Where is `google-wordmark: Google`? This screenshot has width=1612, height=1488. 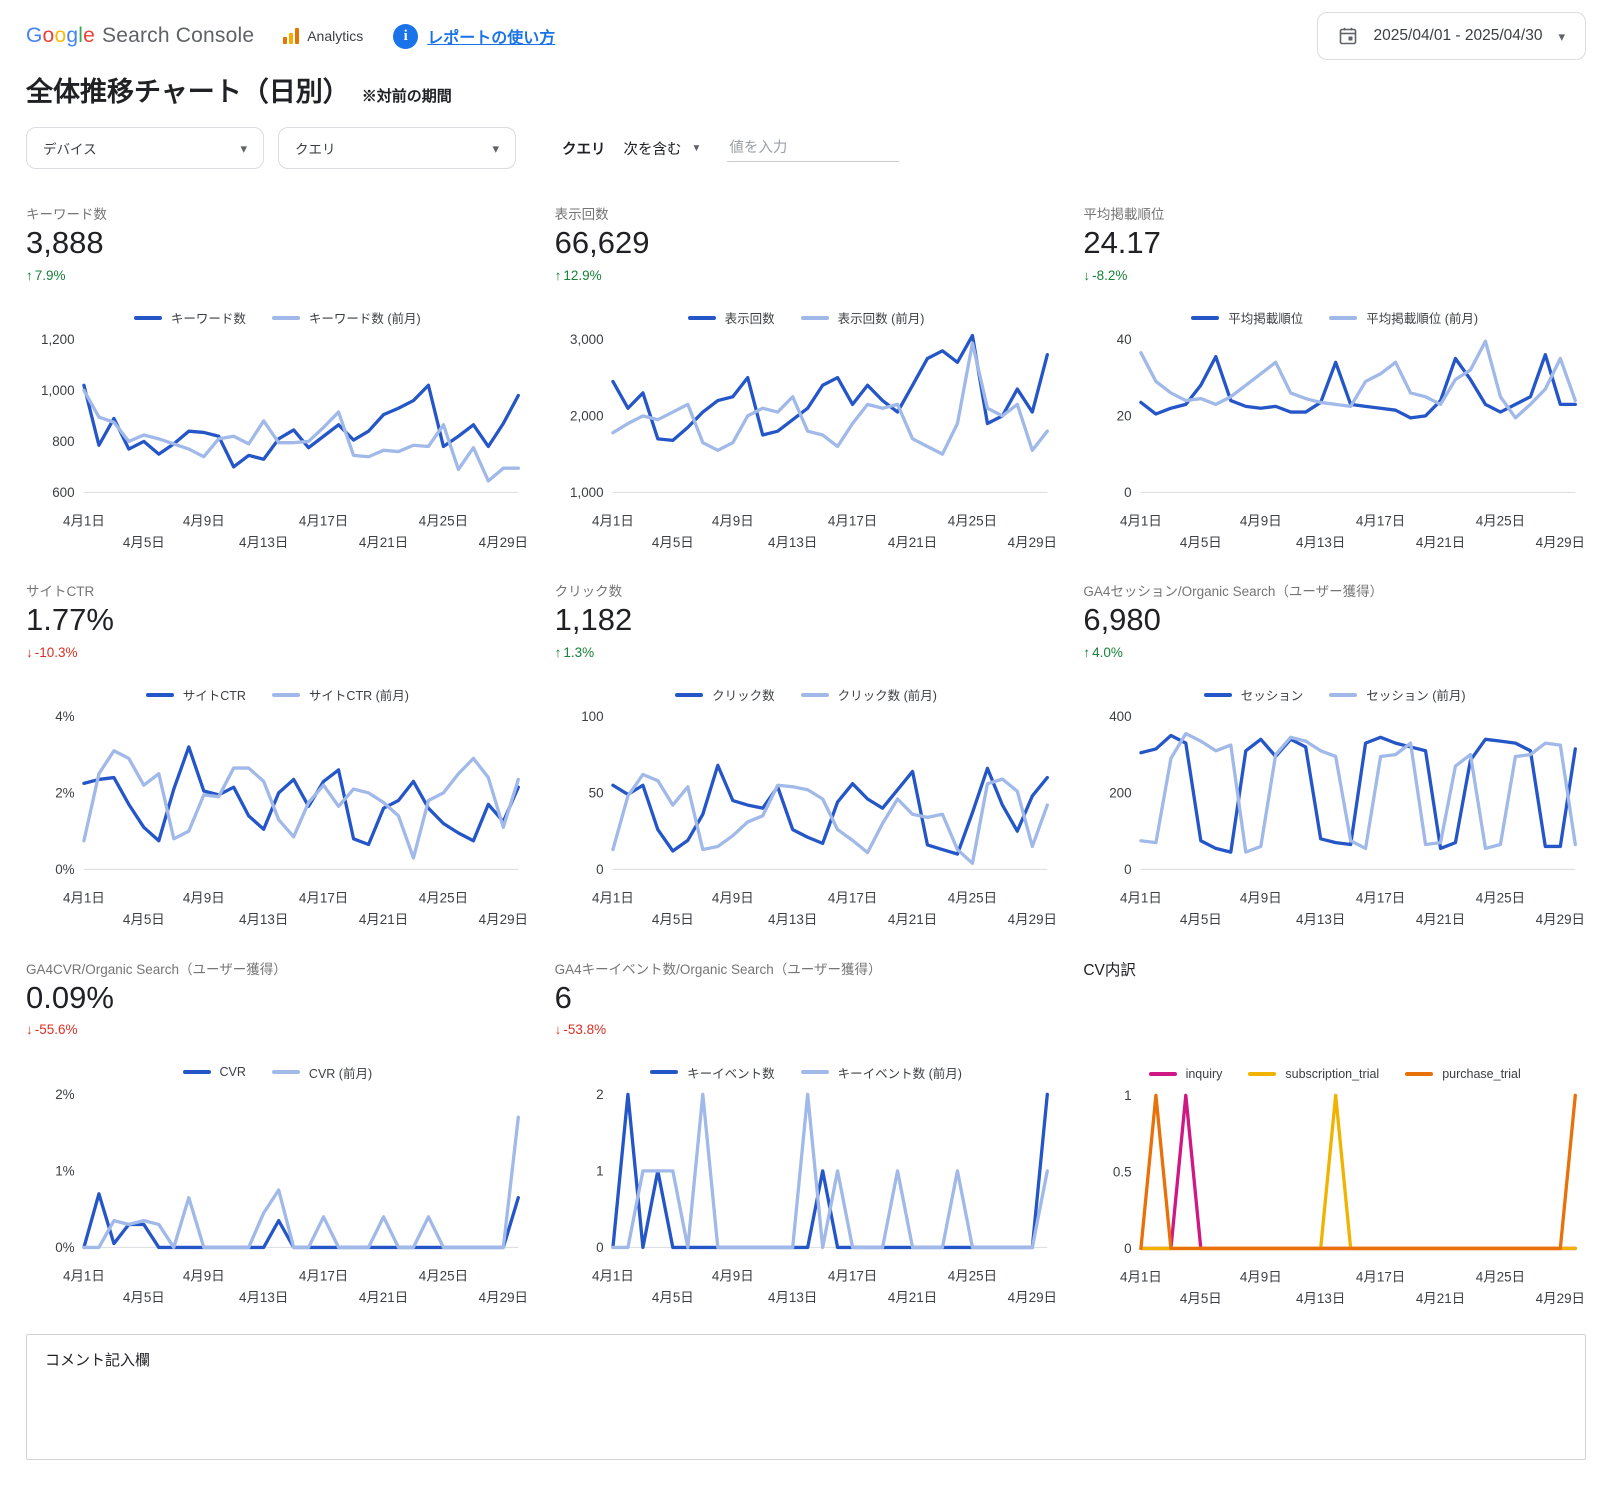
google-wordmark: Google is located at coordinates (60, 35).